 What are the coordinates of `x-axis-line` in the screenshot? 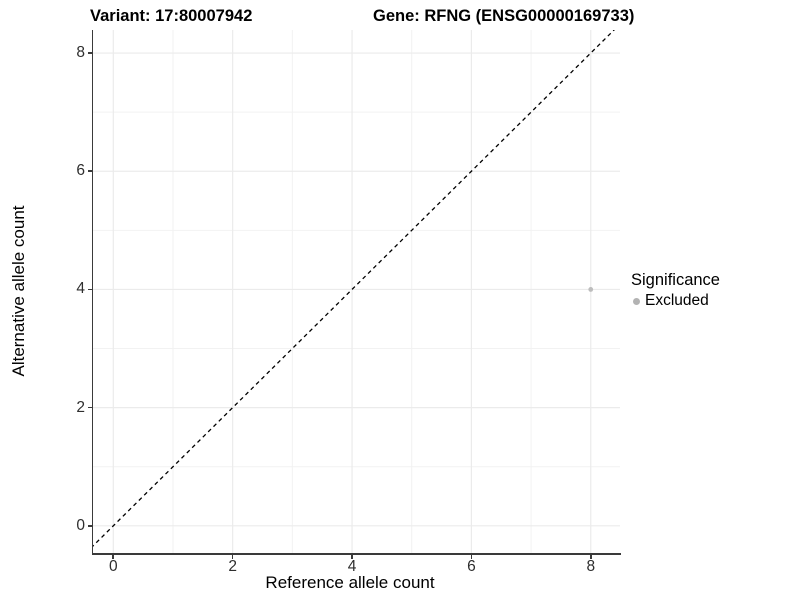 It's located at (356, 554).